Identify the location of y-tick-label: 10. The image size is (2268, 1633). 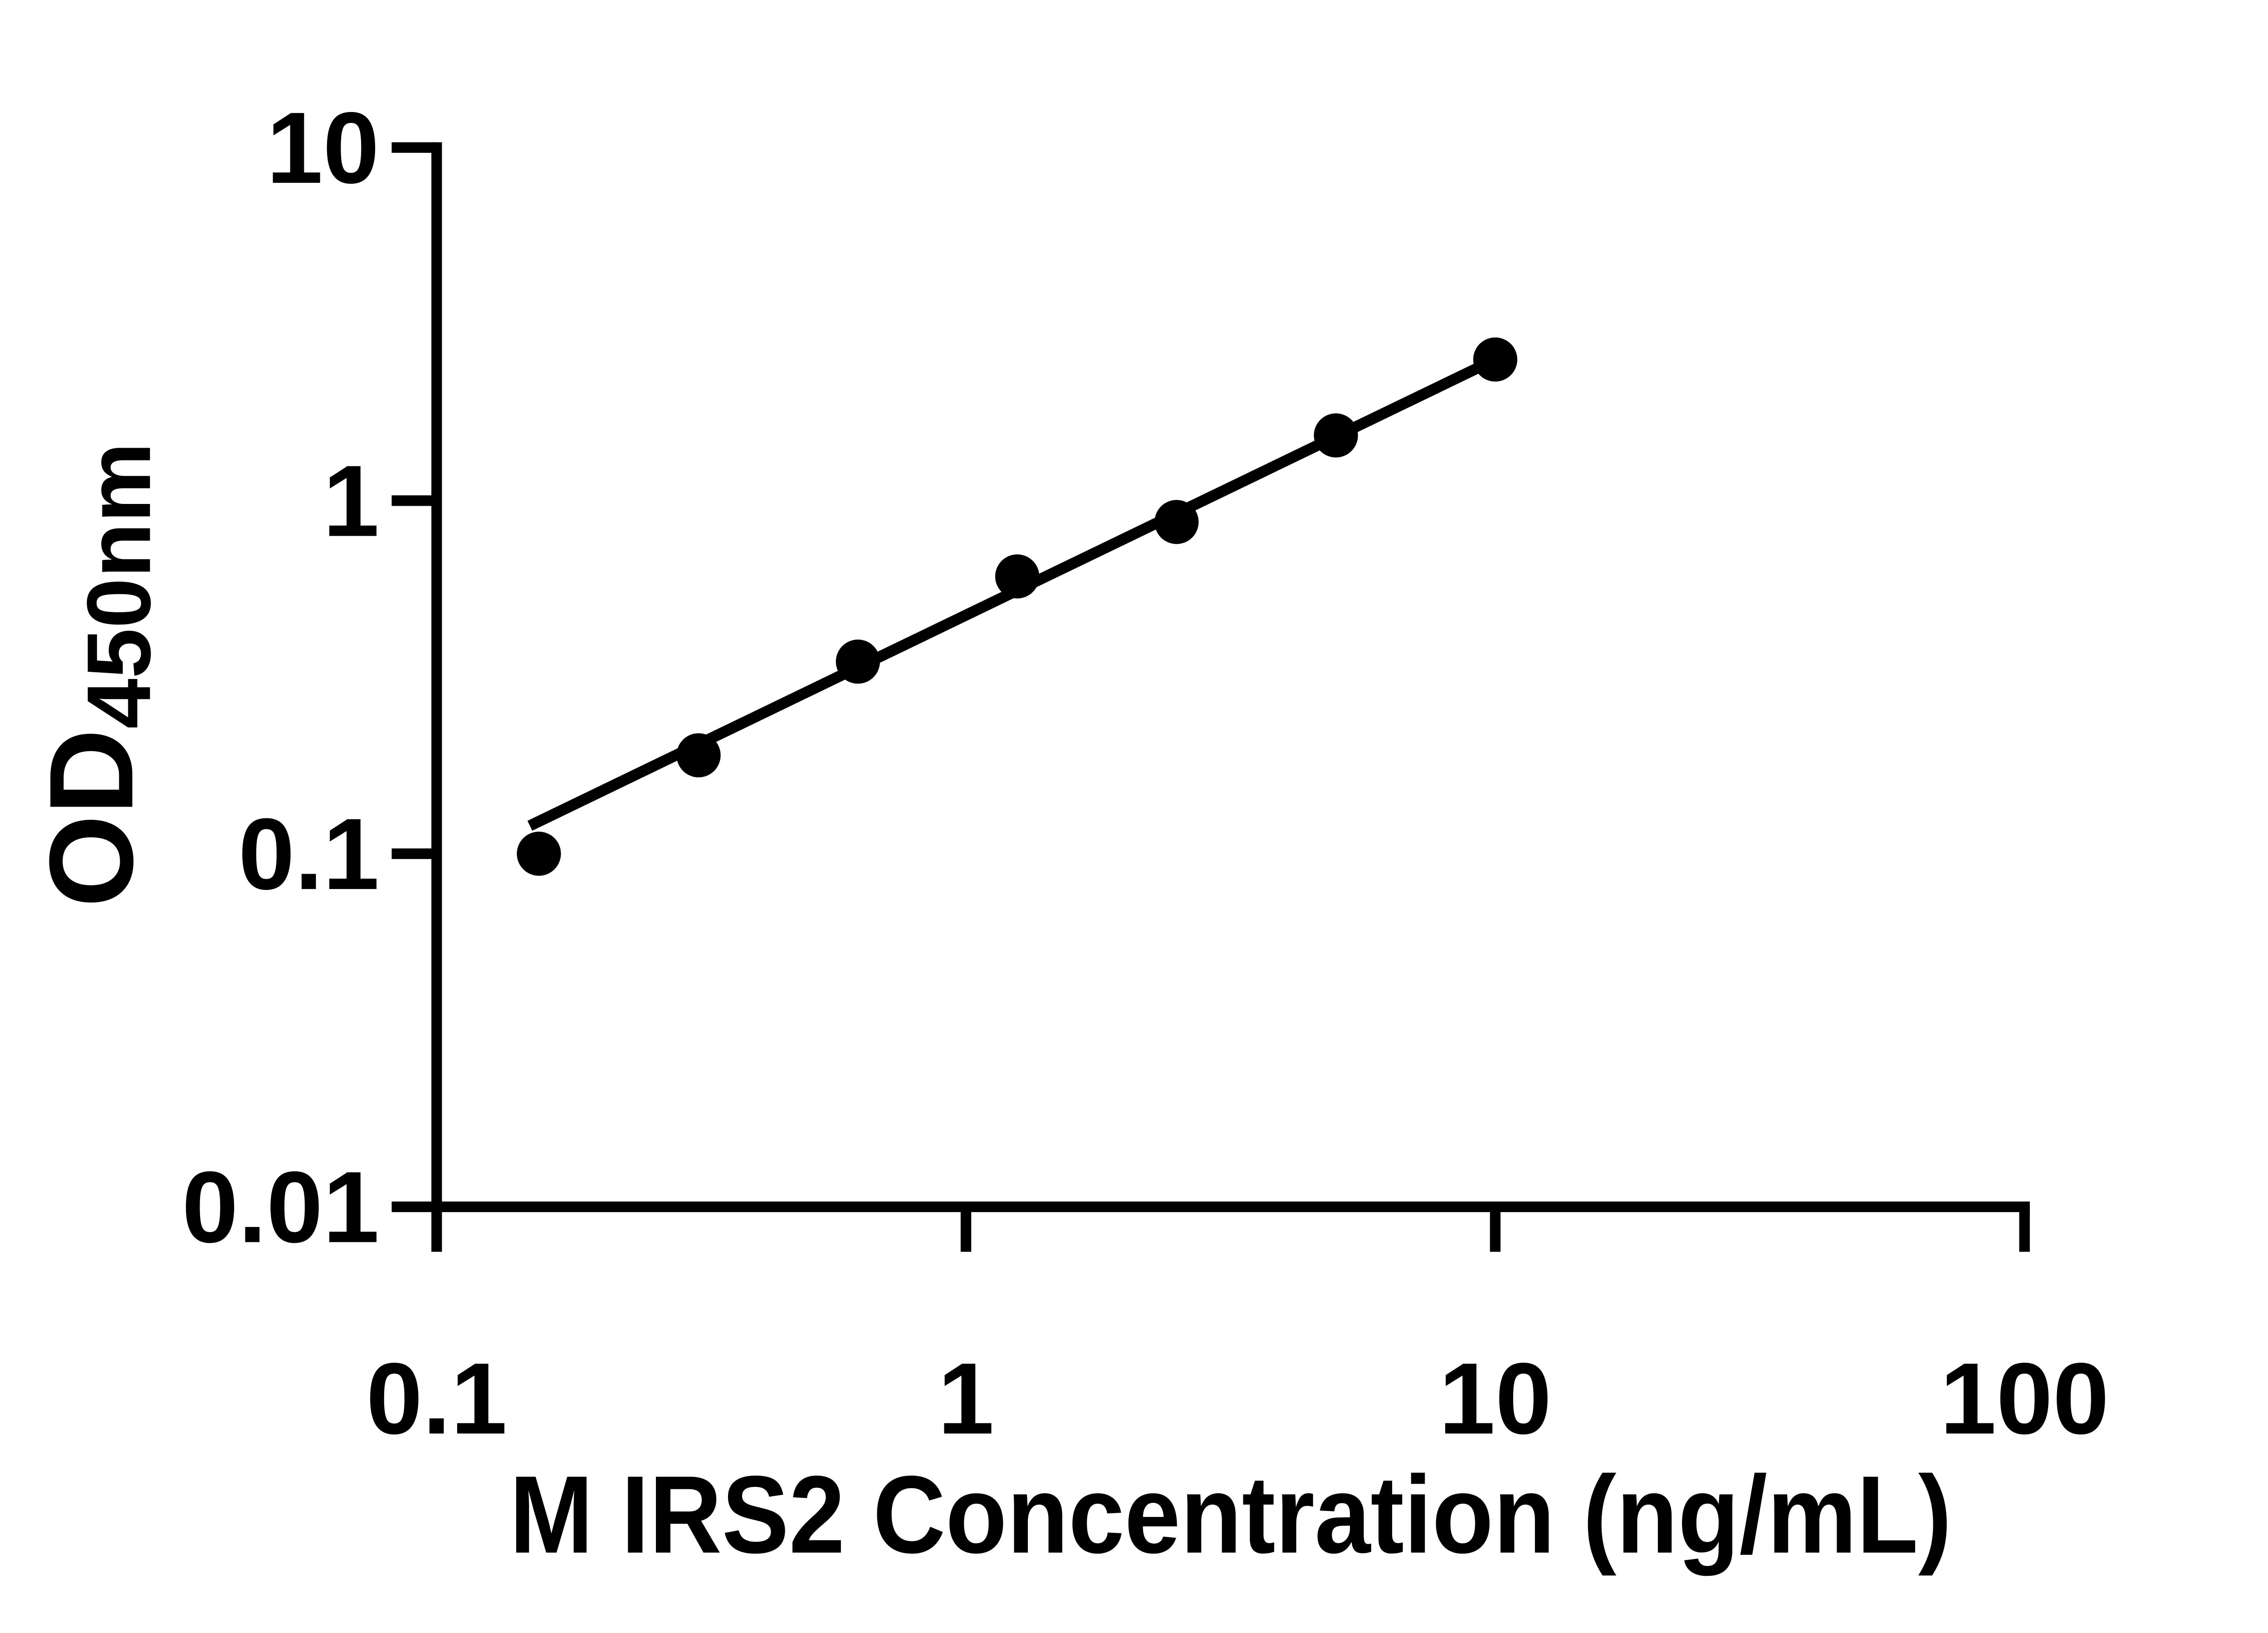
(324, 148).